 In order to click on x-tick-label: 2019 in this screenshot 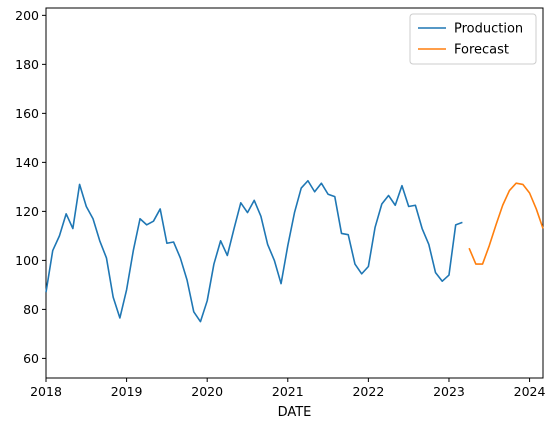, I will do `click(127, 391)`.